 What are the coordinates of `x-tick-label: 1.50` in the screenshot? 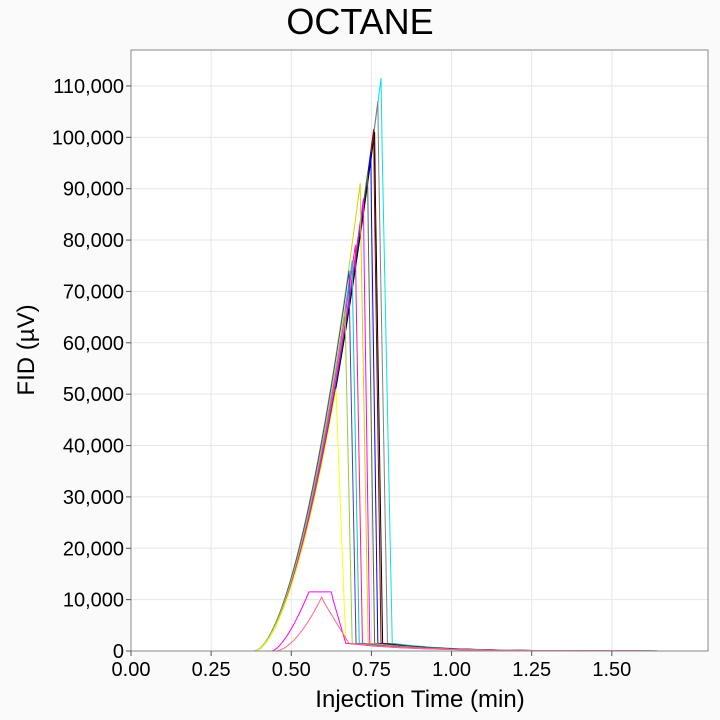 It's located at (611, 670).